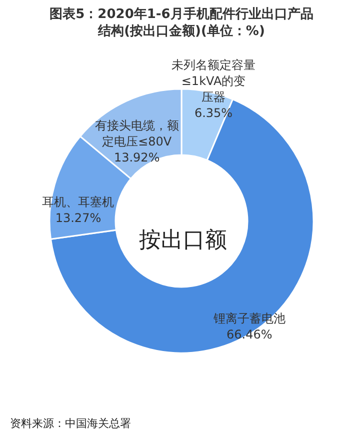  I want to click on data-label: 13.27%, so click(78, 217).